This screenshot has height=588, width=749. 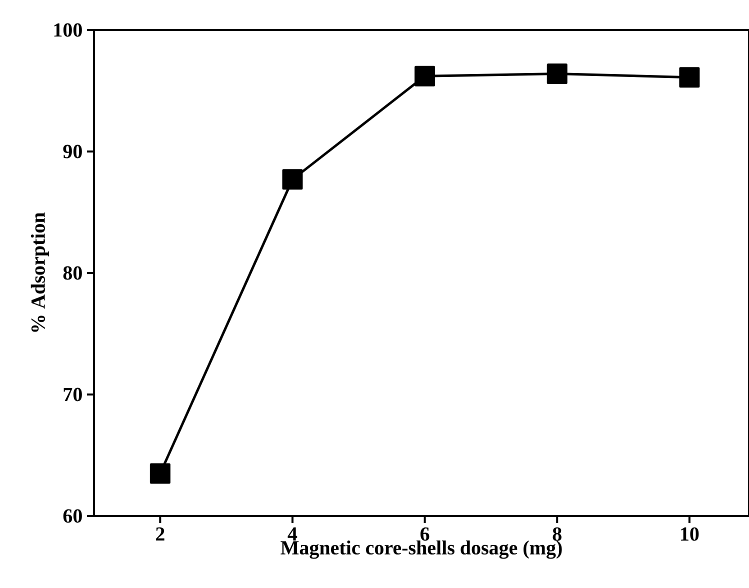 What do you see at coordinates (73, 395) in the screenshot?
I see `y-tick-label: 70` at bounding box center [73, 395].